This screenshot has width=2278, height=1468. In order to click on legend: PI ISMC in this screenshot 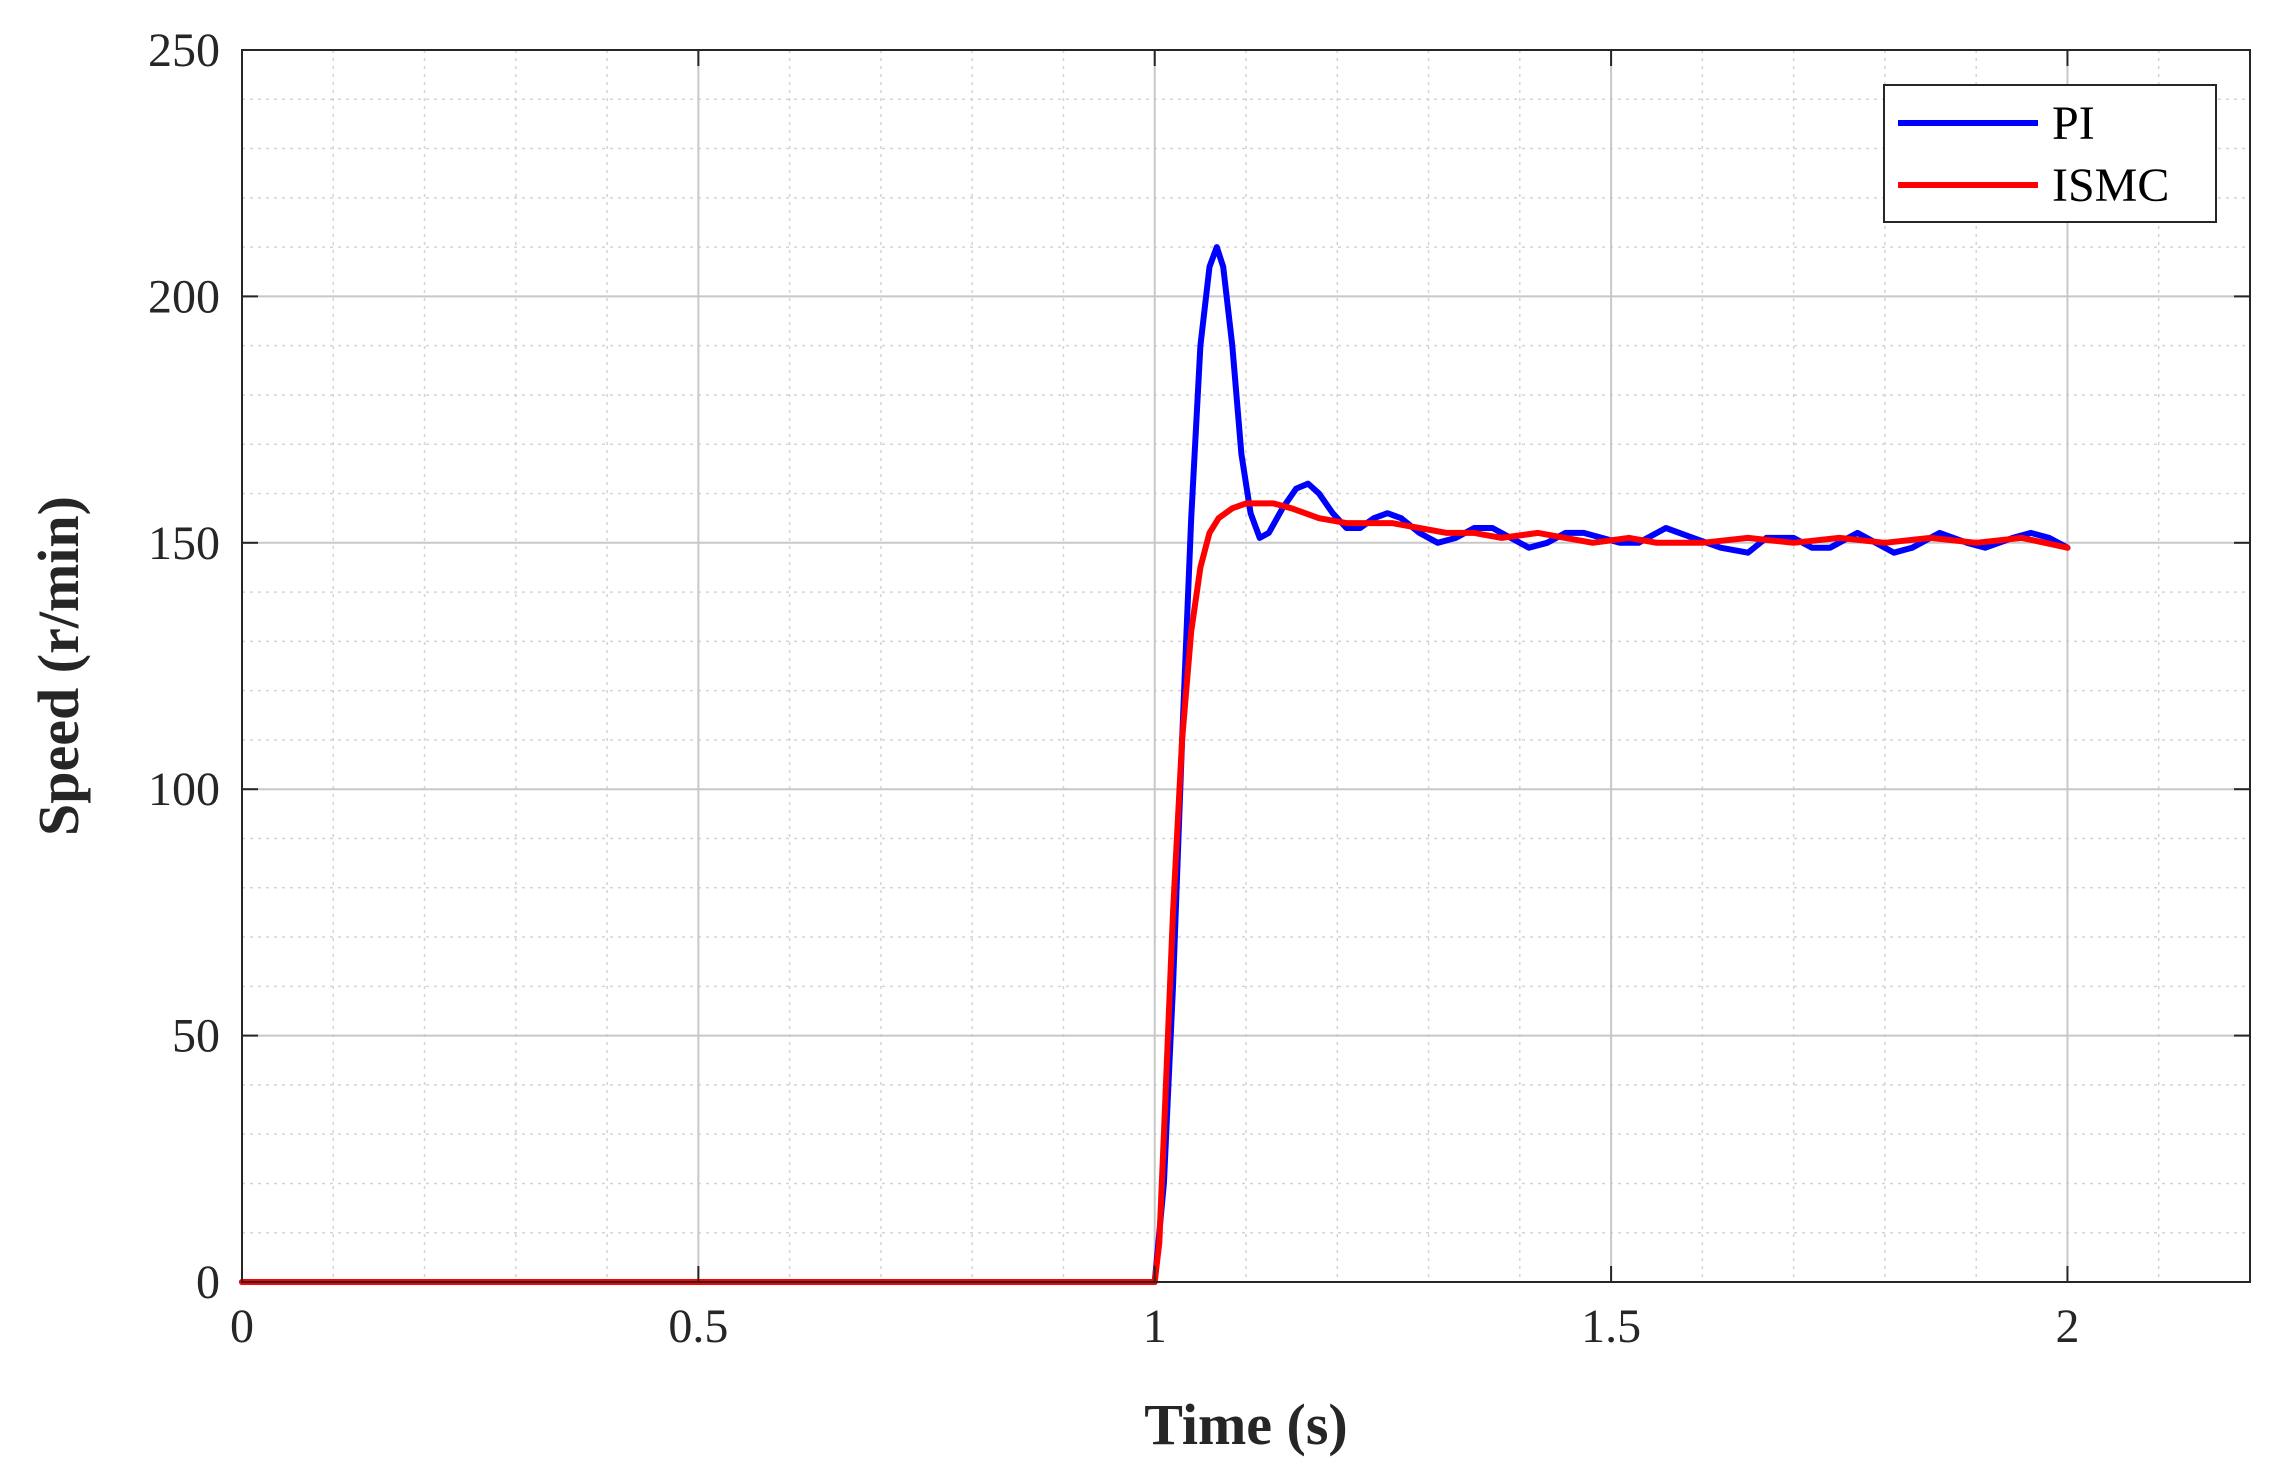, I will do `click(2050, 153)`.